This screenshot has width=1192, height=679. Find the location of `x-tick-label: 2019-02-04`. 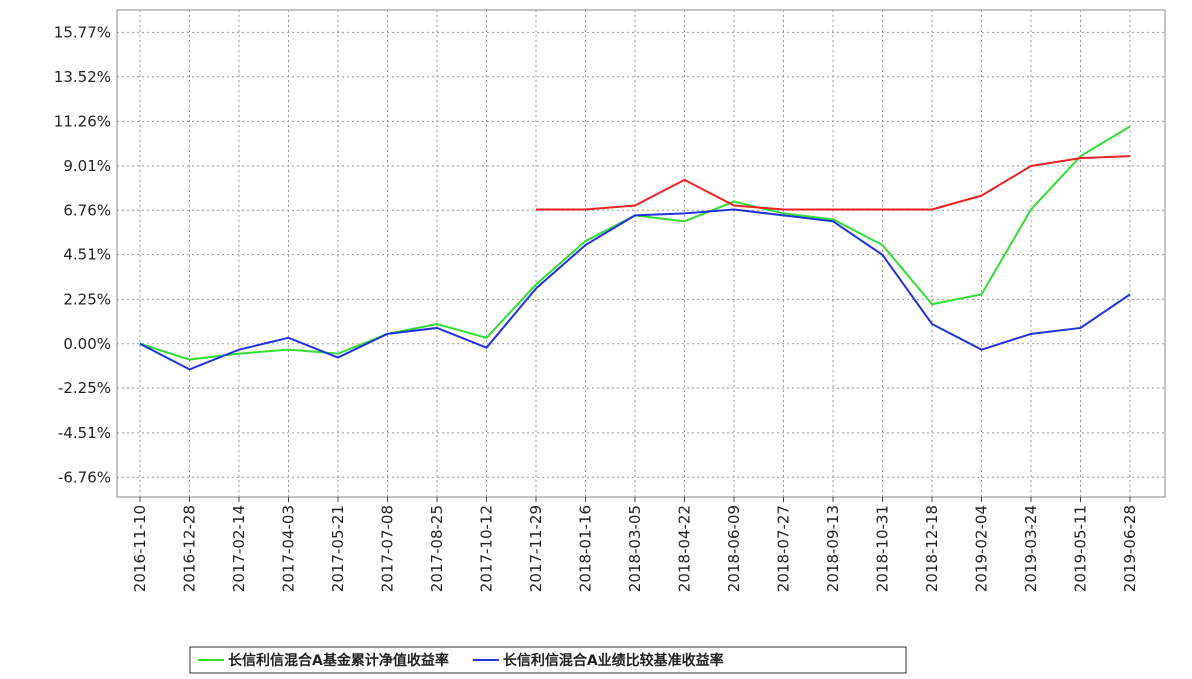

x-tick-label: 2019-02-04 is located at coordinates (982, 548).